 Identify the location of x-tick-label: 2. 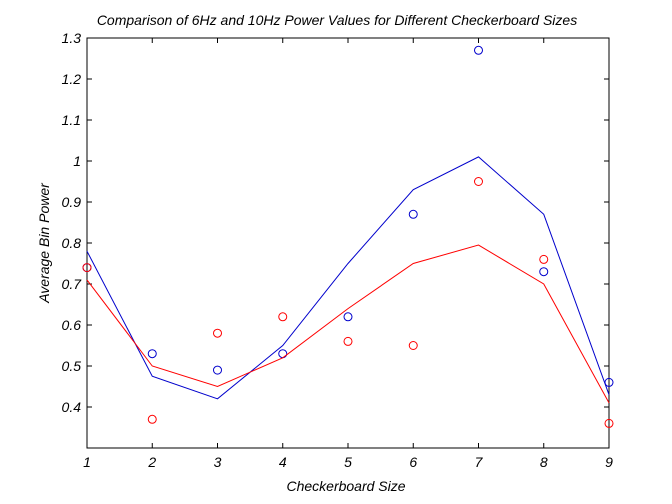
(151, 462).